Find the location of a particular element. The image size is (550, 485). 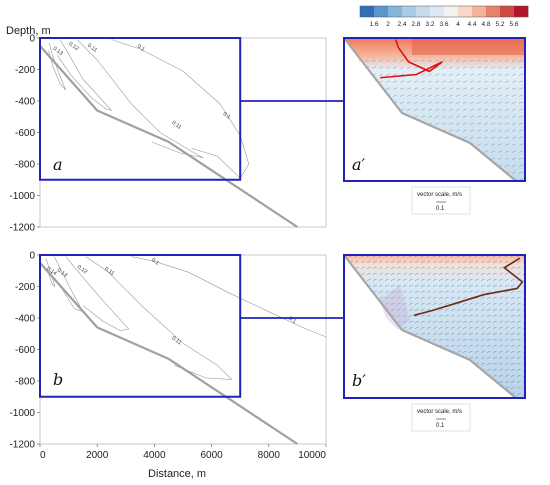

colorbar-tick-label: 1.6 is located at coordinates (373, 24).